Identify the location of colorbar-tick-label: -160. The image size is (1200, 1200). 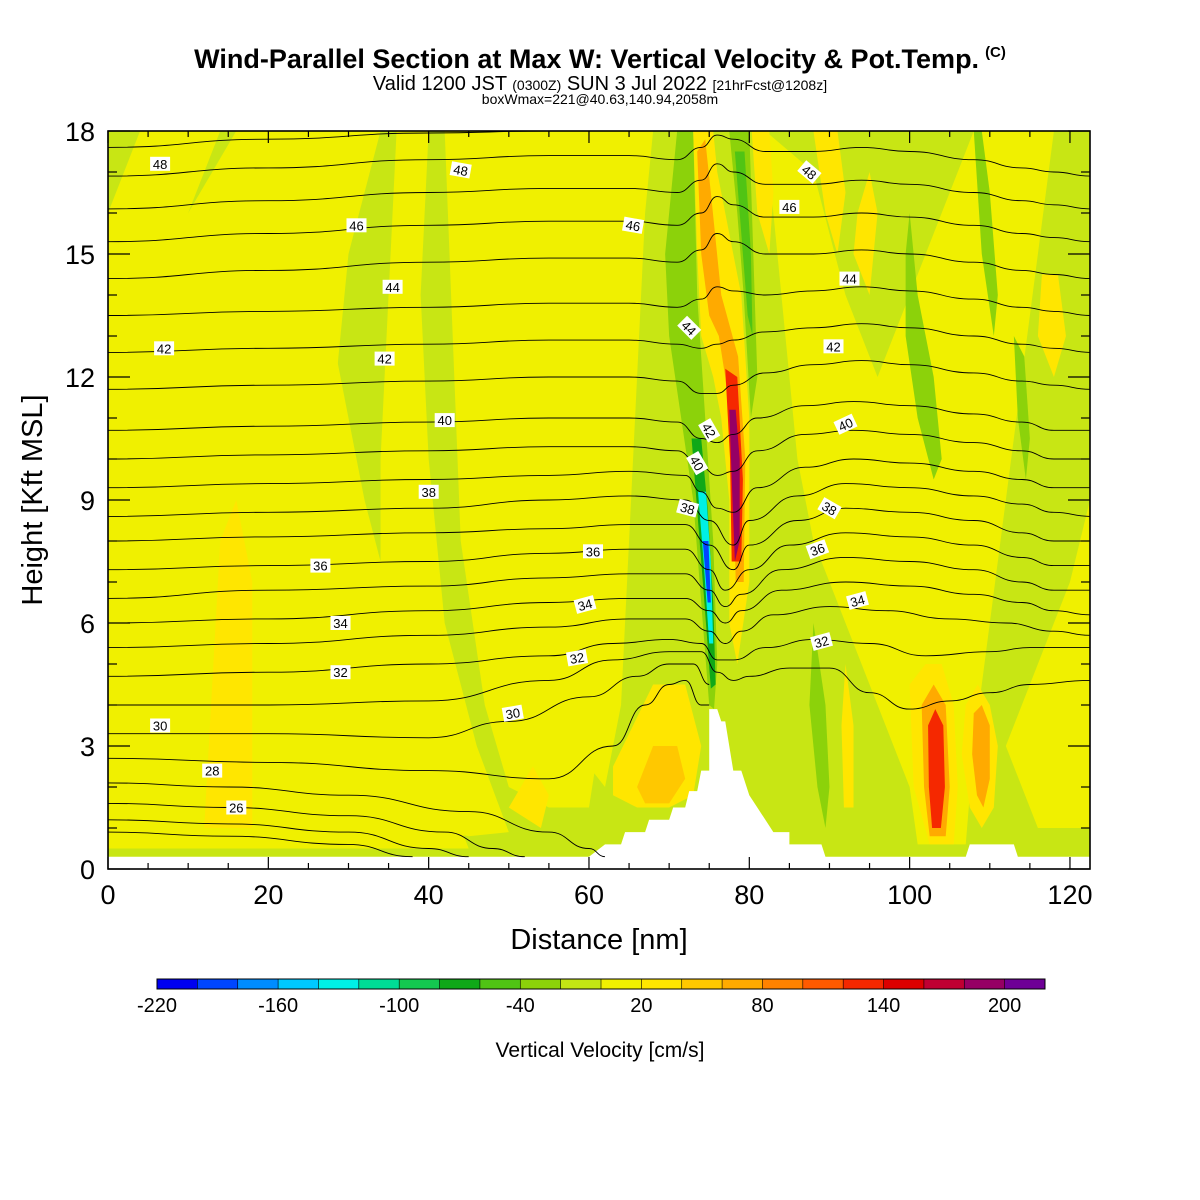
(278, 1006).